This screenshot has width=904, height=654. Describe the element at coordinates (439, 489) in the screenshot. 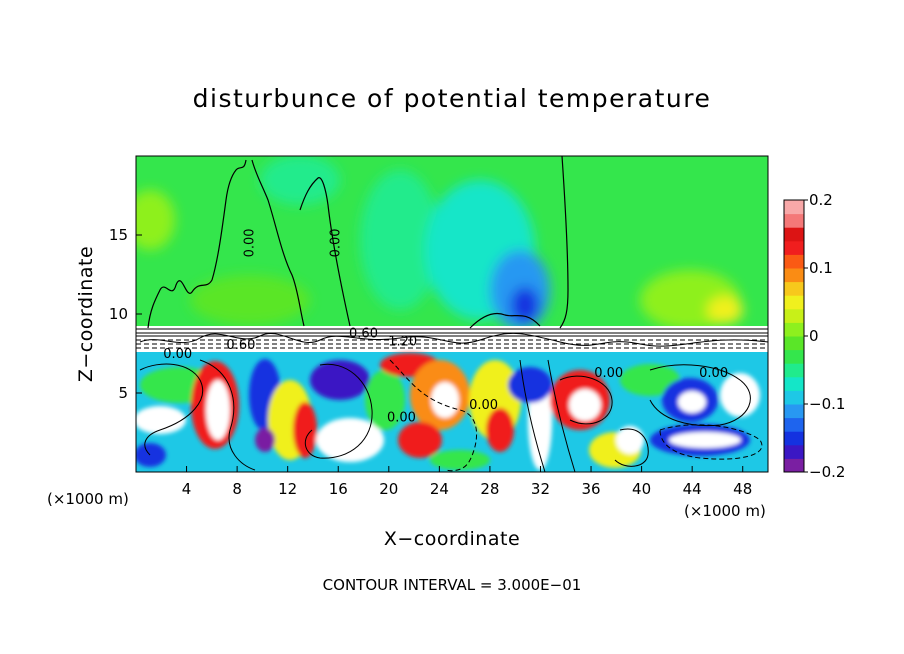

I see `x-tick-label: 24` at that location.